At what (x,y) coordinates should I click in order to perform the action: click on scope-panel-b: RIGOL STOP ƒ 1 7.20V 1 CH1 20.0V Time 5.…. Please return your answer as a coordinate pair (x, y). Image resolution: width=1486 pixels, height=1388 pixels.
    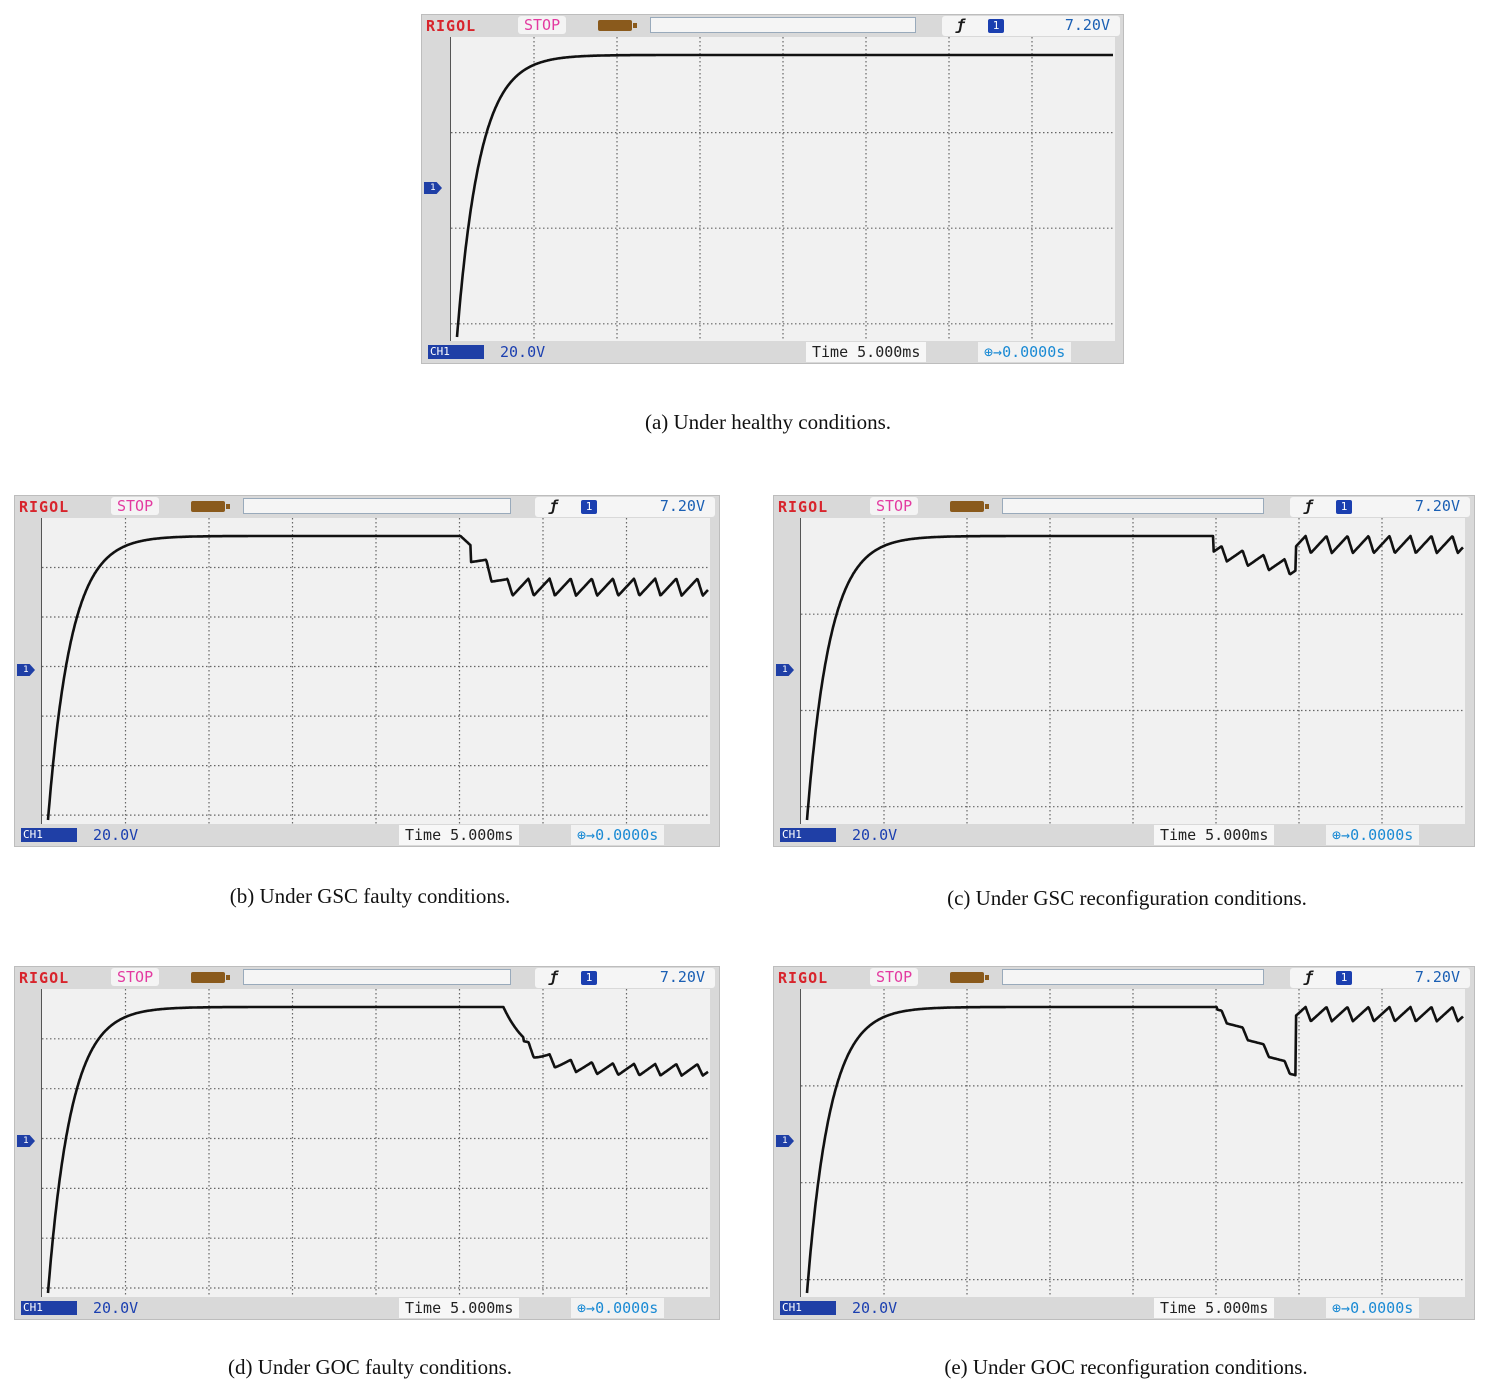
    Looking at the image, I should click on (367, 671).